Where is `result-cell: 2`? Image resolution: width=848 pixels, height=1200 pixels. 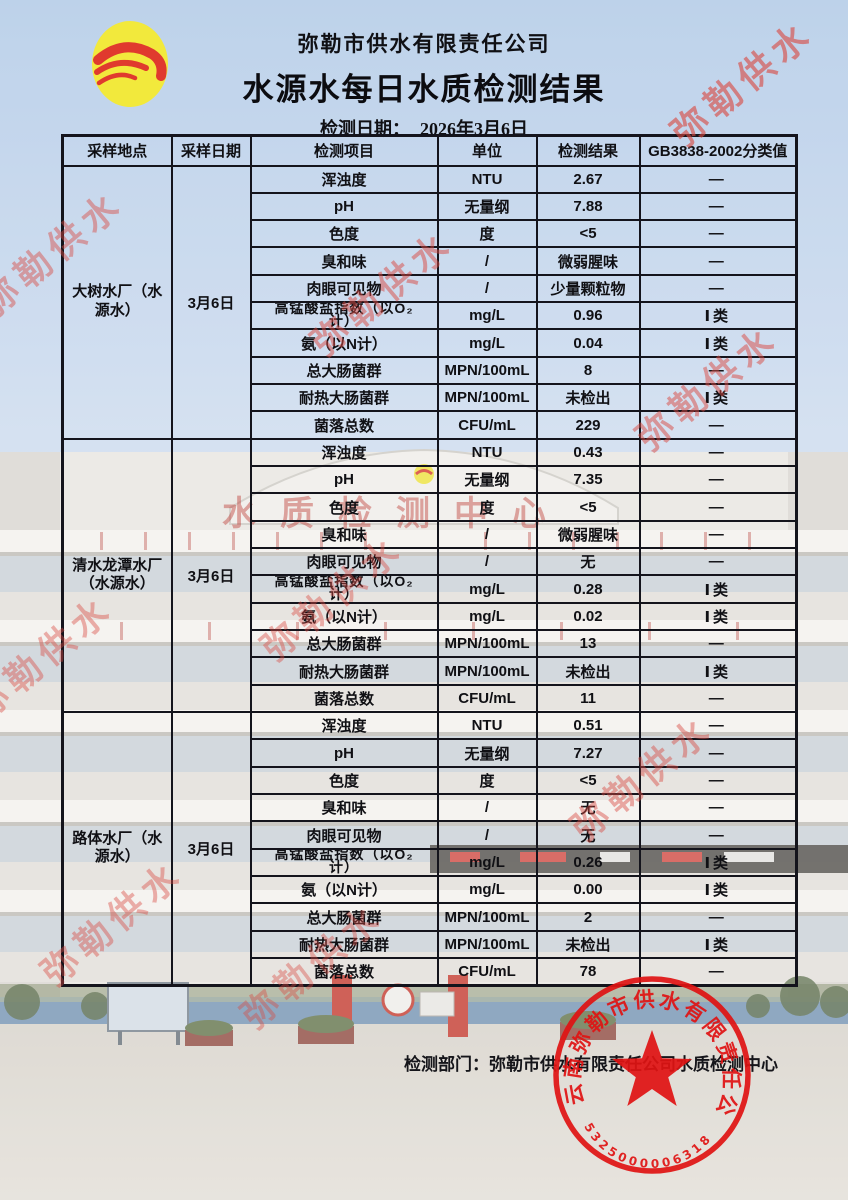
result-cell: 2 is located at coordinates (588, 917).